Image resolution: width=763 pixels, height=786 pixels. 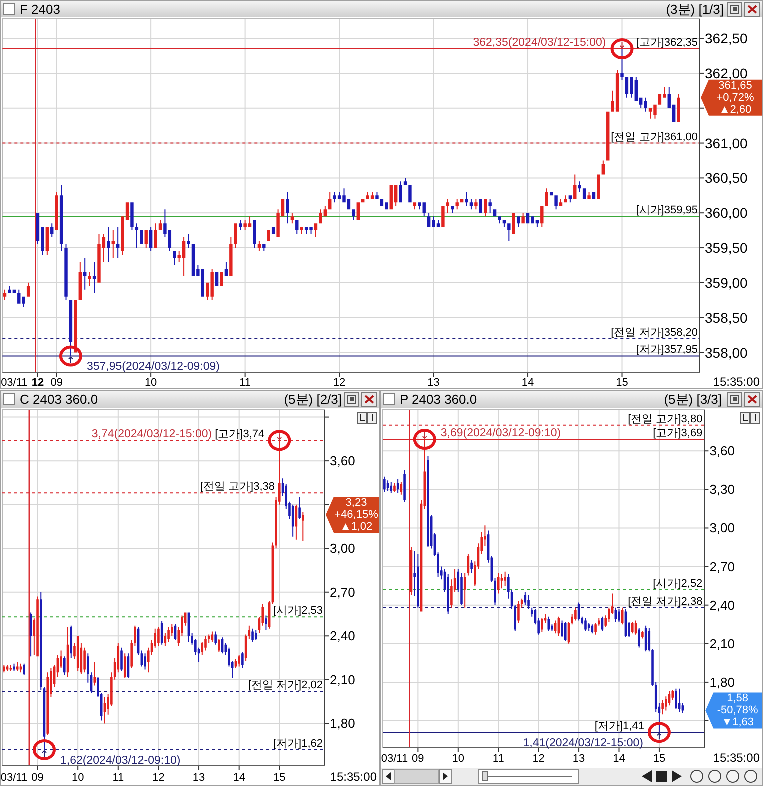 What do you see at coordinates (667, 210) in the screenshot?
I see `ref-line-label: [시가]359,95` at bounding box center [667, 210].